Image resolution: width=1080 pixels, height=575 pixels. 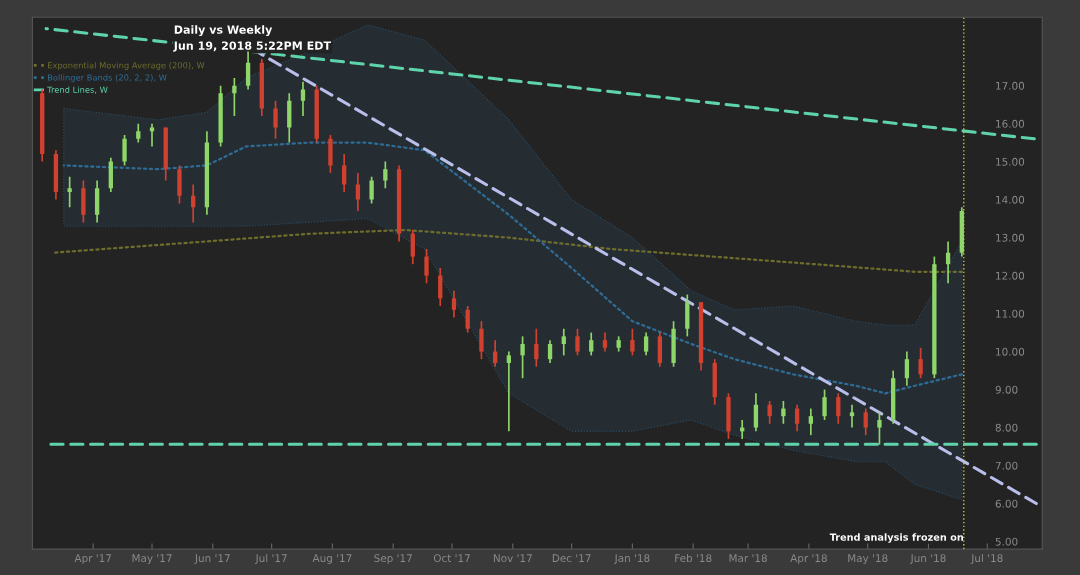 What do you see at coordinates (1010, 85) in the screenshot?
I see `y-tick-label: 17.00` at bounding box center [1010, 85].